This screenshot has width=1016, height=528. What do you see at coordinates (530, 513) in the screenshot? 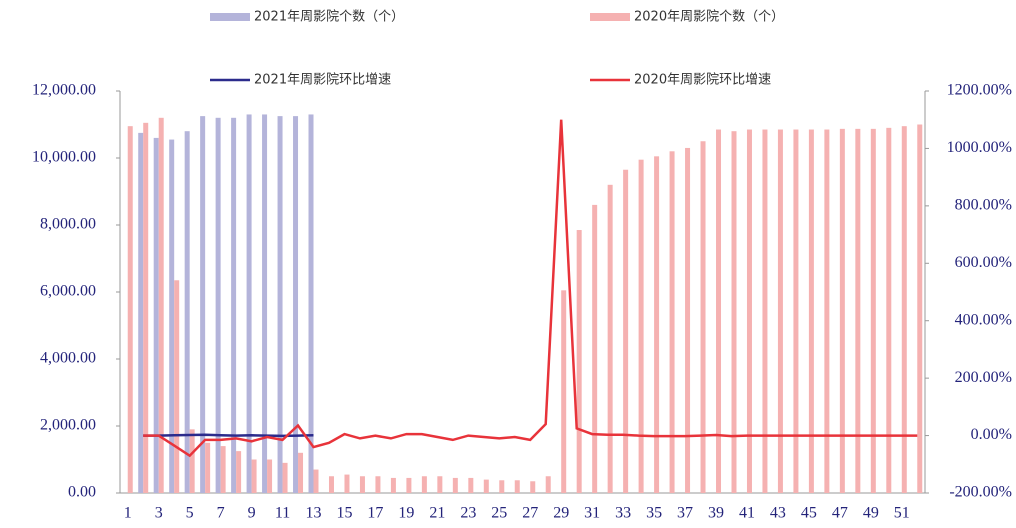
I see `x-tick-label: 27` at bounding box center [530, 513].